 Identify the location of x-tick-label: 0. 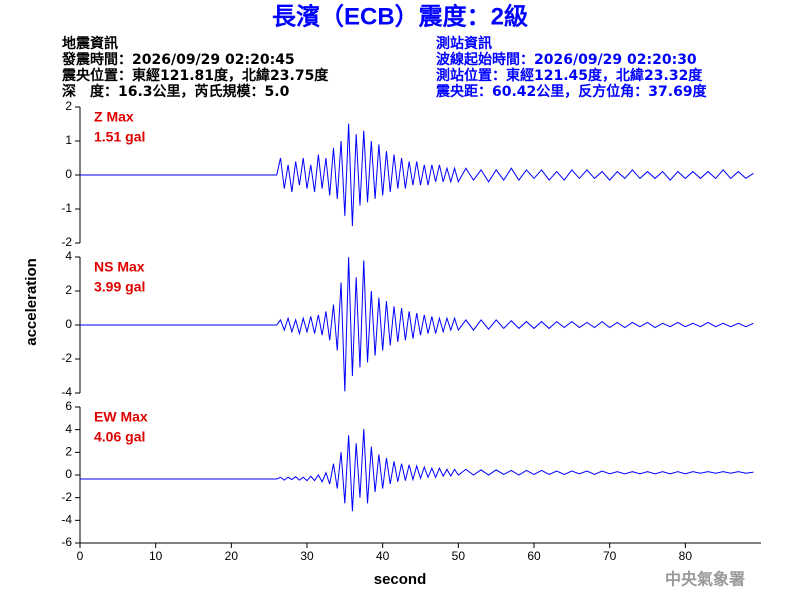
(80, 556).